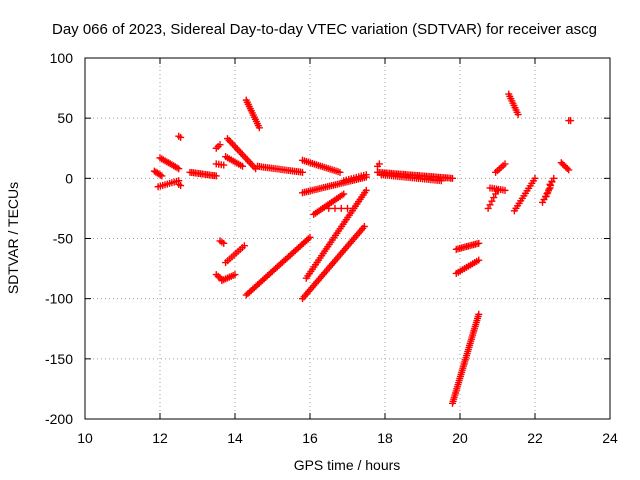 Image resolution: width=640 pixels, height=480 pixels. I want to click on y-tick-label: -200, so click(59, 419).